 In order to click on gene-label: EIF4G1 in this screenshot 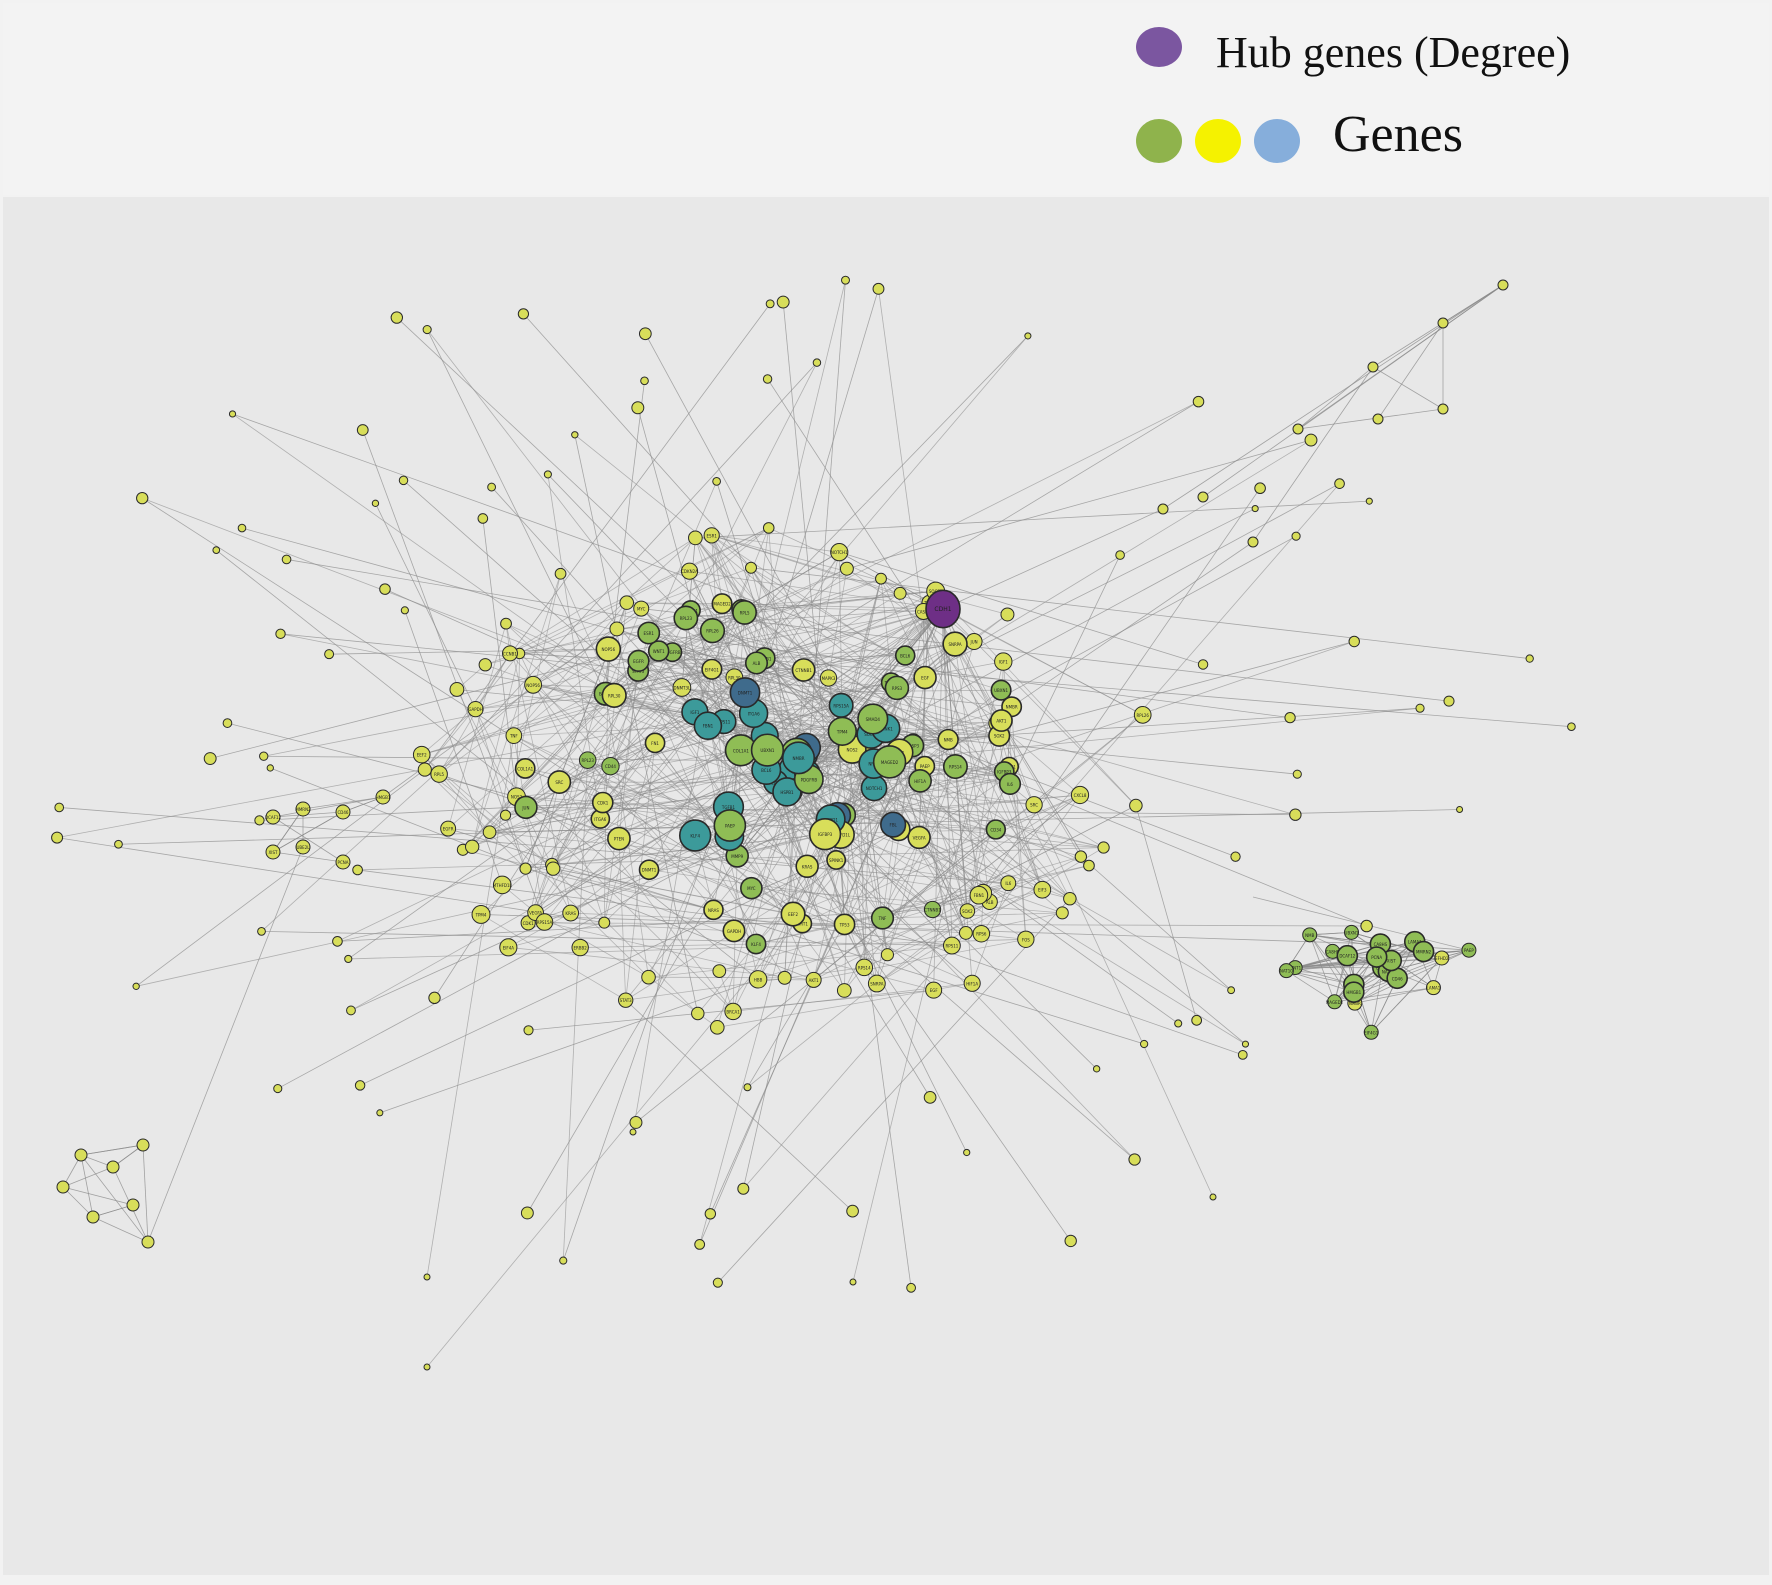, I will do `click(1371, 1032)`.